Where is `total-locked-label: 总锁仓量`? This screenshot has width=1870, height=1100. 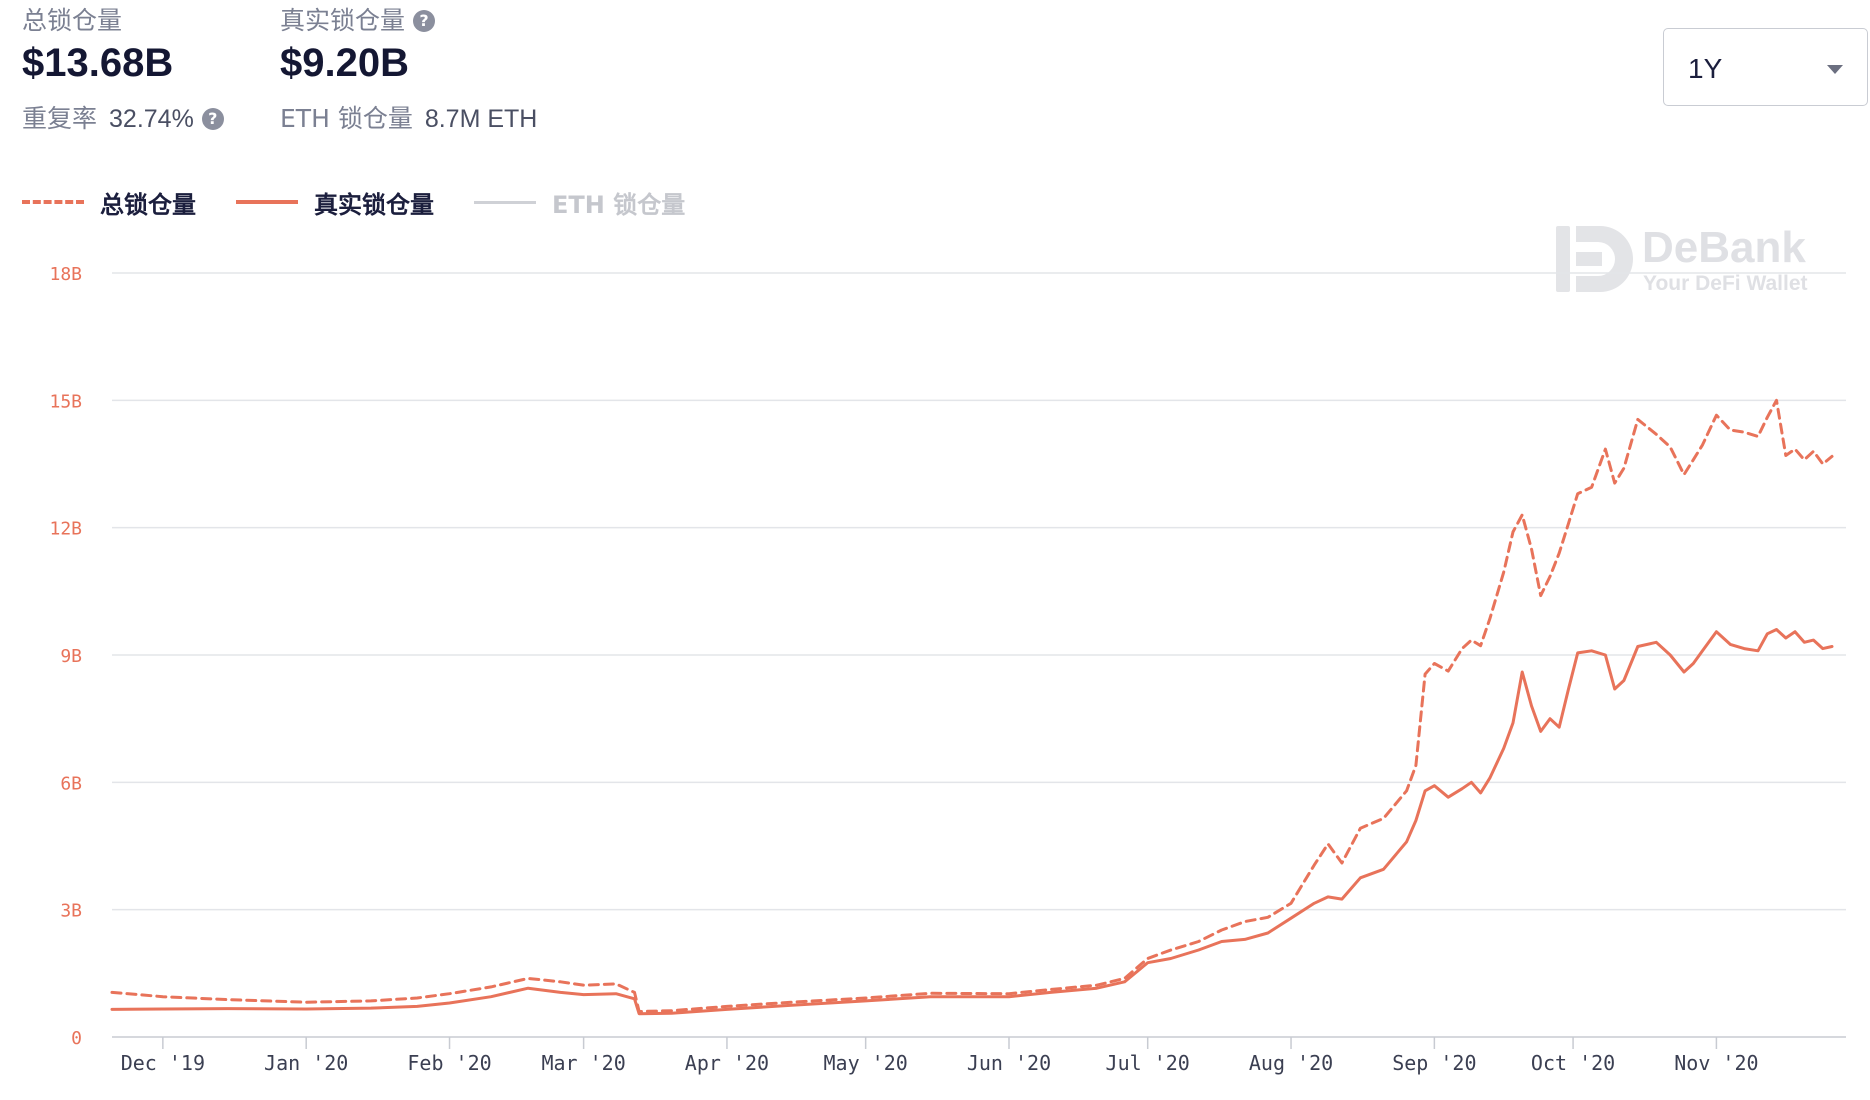 total-locked-label: 总锁仓量 is located at coordinates (72, 20).